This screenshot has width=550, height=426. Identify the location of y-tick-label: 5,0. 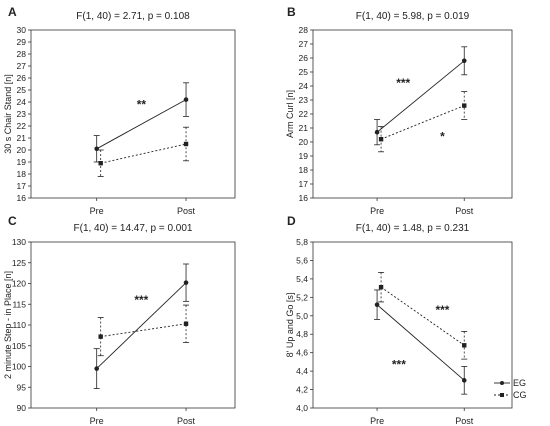
(302, 316).